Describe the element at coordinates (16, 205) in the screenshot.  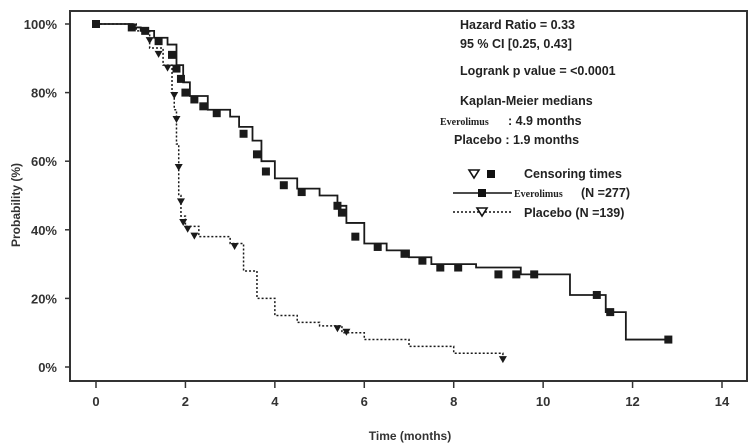
I see `y-axis-title: Probability (%)` at that location.